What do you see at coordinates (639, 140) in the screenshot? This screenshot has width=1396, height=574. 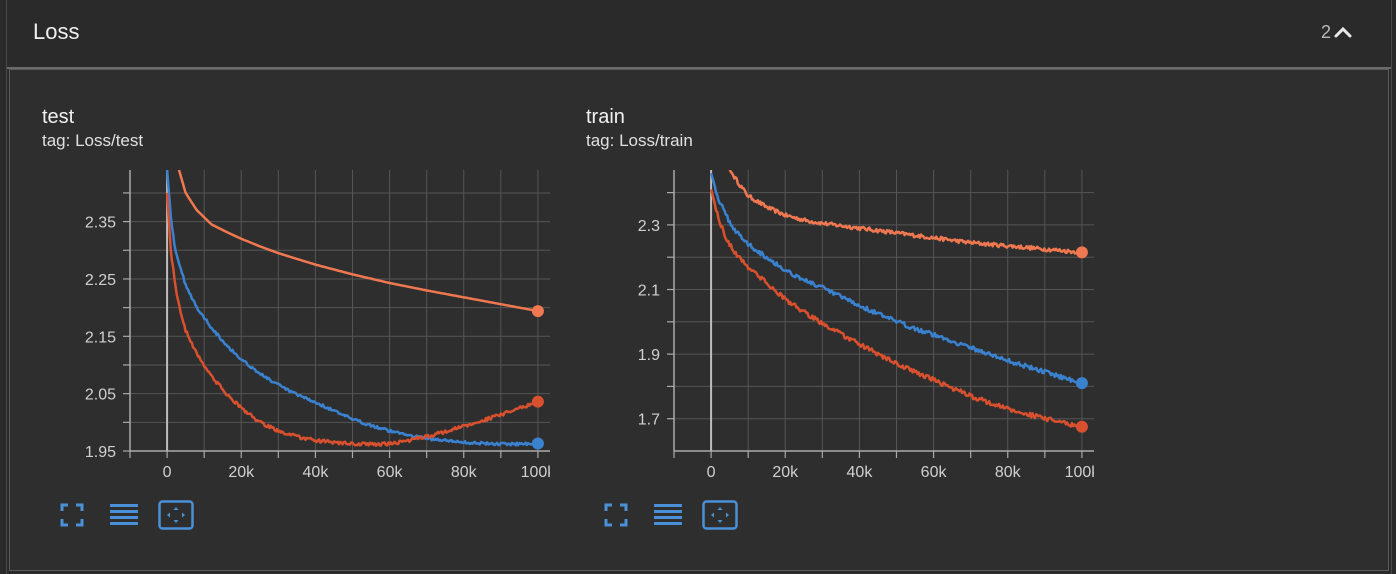 I see `chart-tag: tag: Loss/train` at bounding box center [639, 140].